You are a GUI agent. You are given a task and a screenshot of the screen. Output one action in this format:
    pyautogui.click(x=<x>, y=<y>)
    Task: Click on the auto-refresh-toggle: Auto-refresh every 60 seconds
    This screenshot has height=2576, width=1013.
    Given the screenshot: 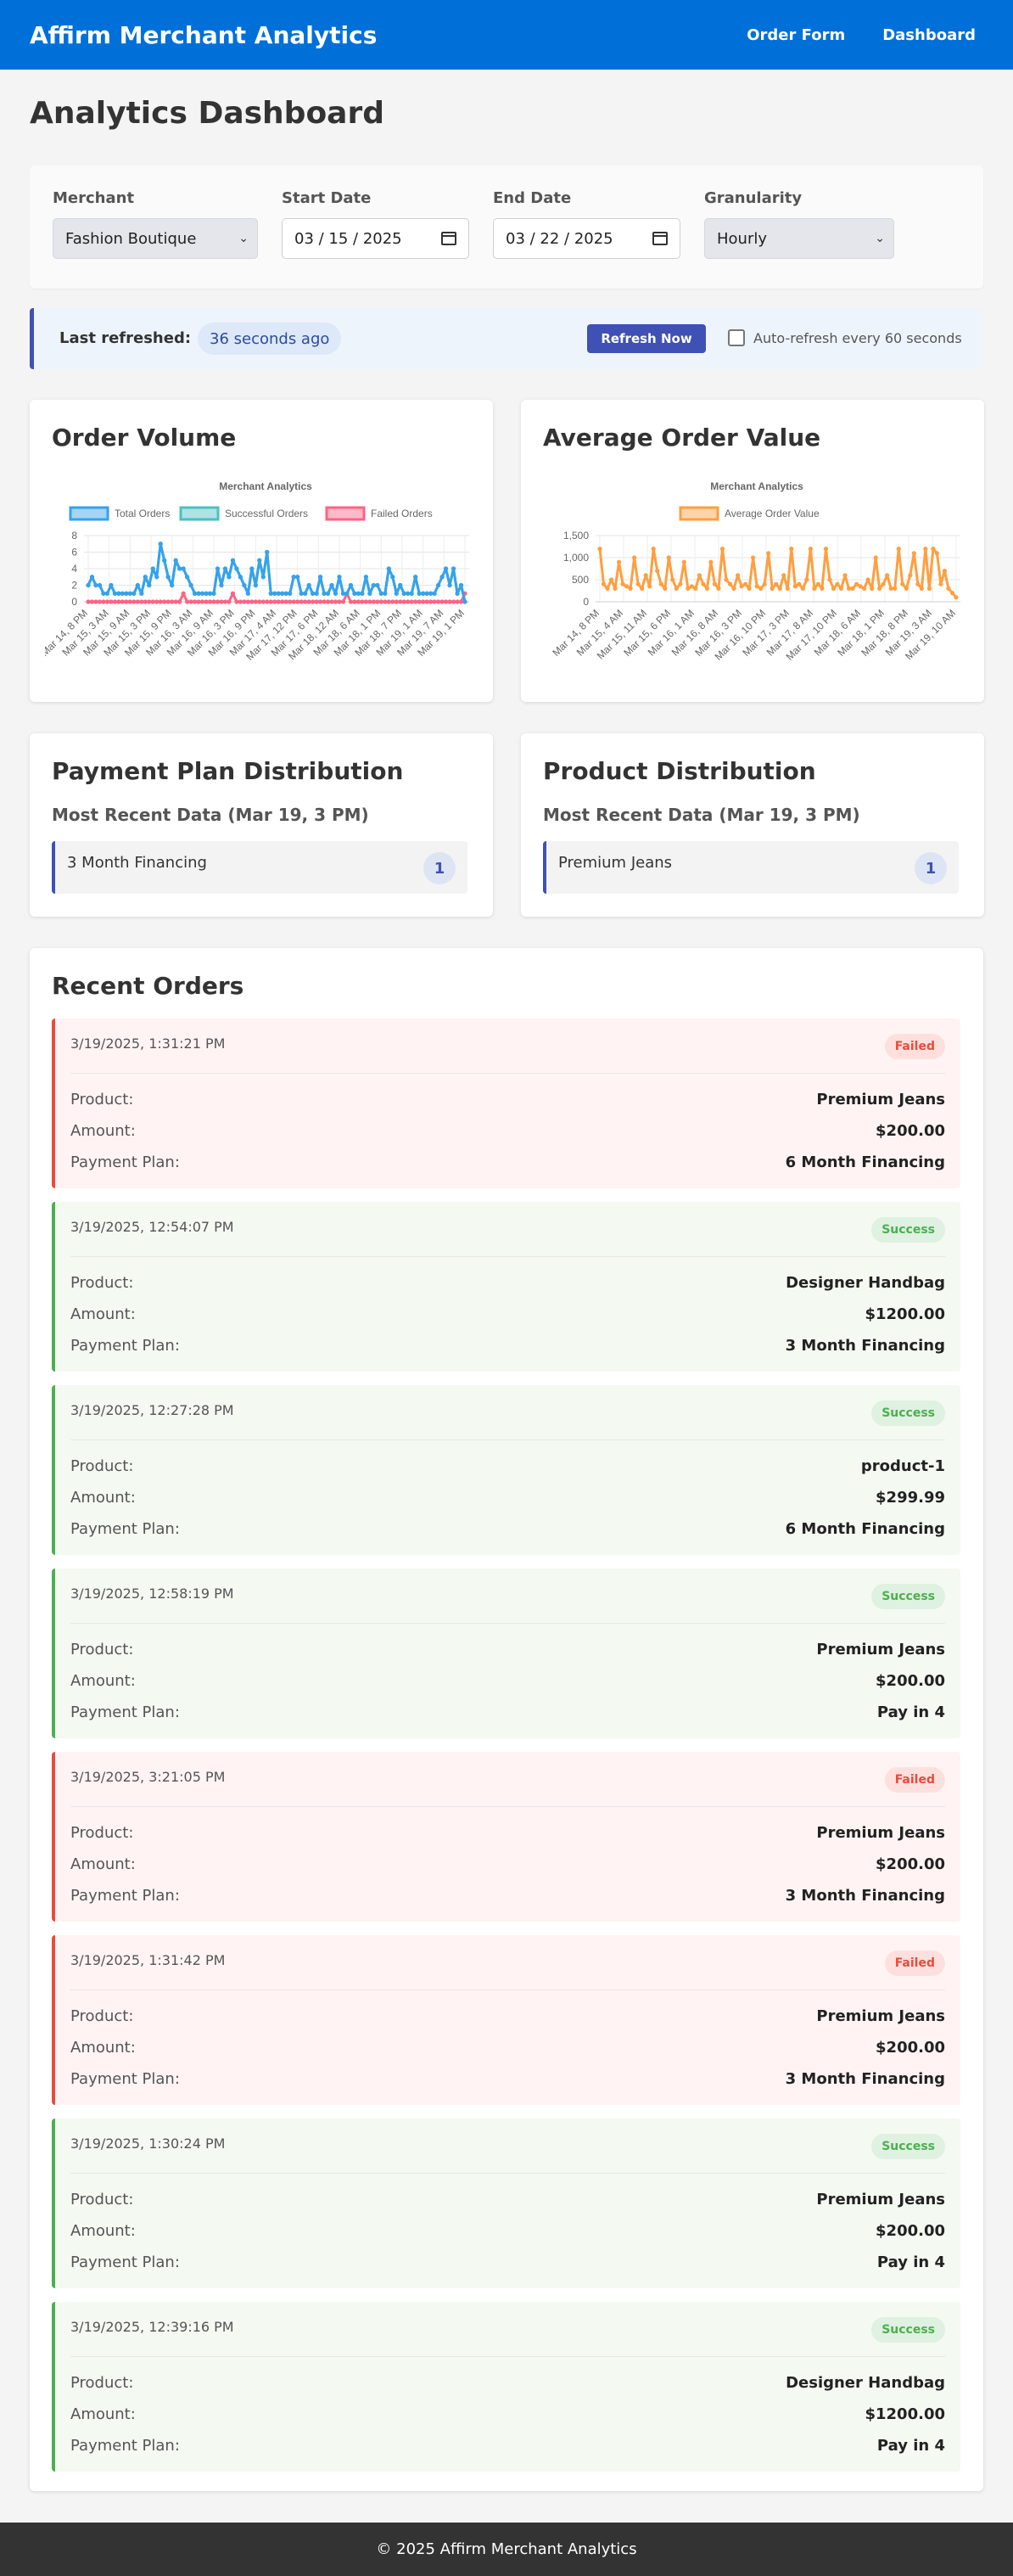 What is the action you would take?
    pyautogui.click(x=845, y=337)
    